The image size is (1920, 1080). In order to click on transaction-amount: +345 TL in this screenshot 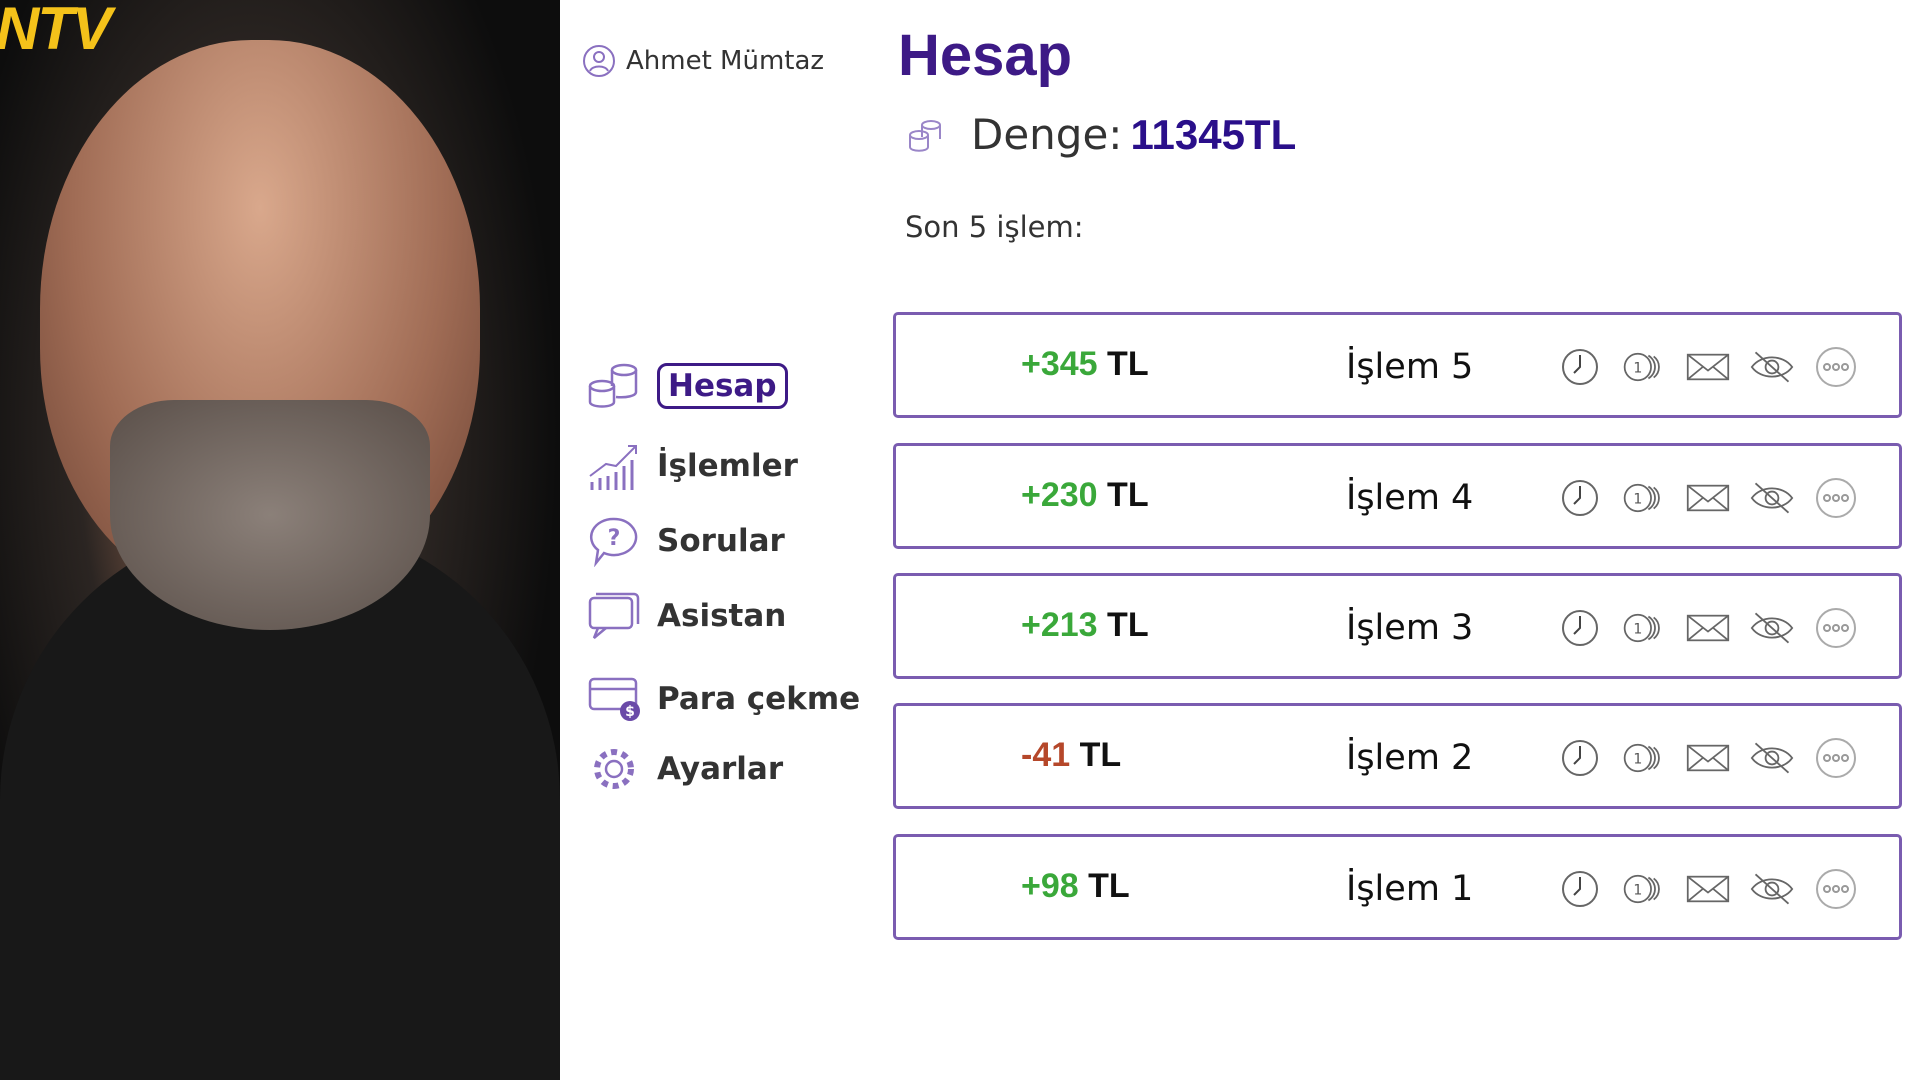, I will do `click(1085, 364)`.